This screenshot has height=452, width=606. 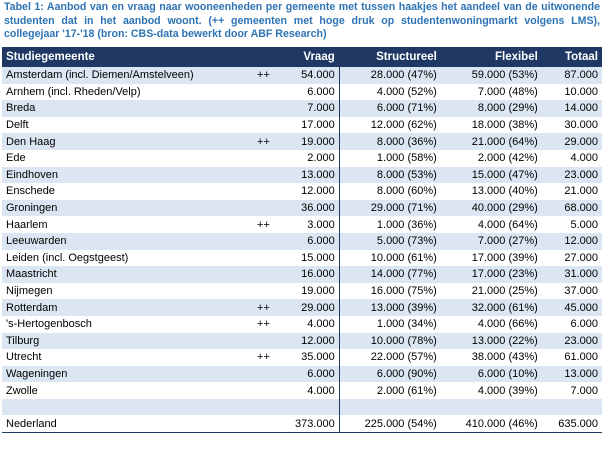 What do you see at coordinates (309, 175) in the screenshot?
I see `cell-vraag: 13.000` at bounding box center [309, 175].